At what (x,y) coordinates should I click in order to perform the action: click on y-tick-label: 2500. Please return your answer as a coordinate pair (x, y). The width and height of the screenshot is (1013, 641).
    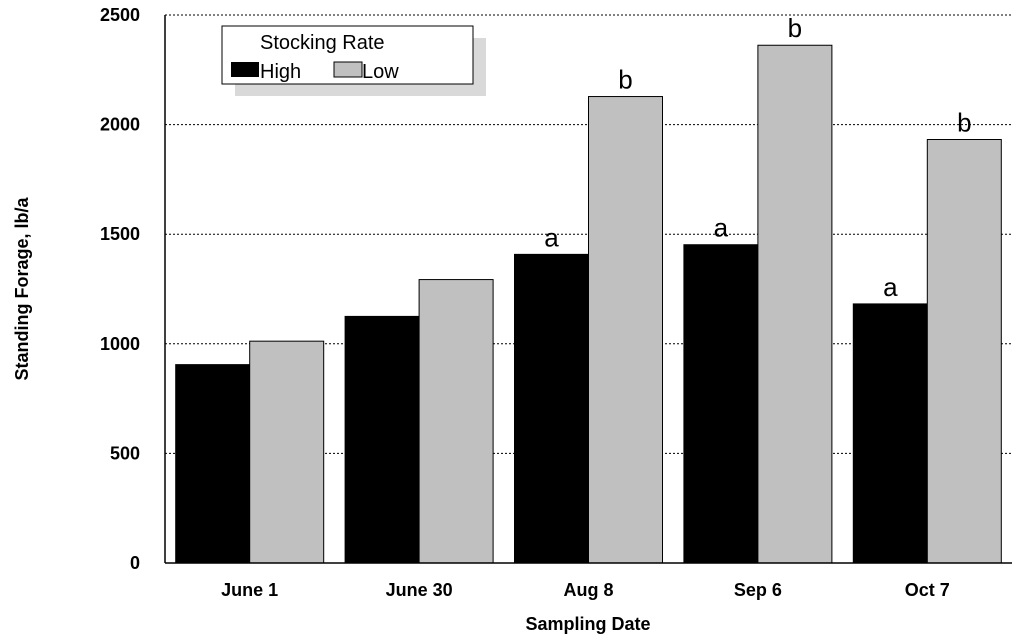
    Looking at the image, I should click on (120, 15).